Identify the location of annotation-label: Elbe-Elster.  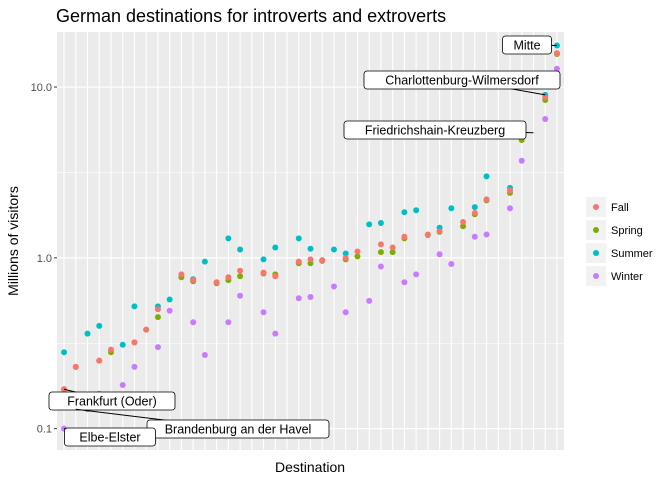
(109, 437).